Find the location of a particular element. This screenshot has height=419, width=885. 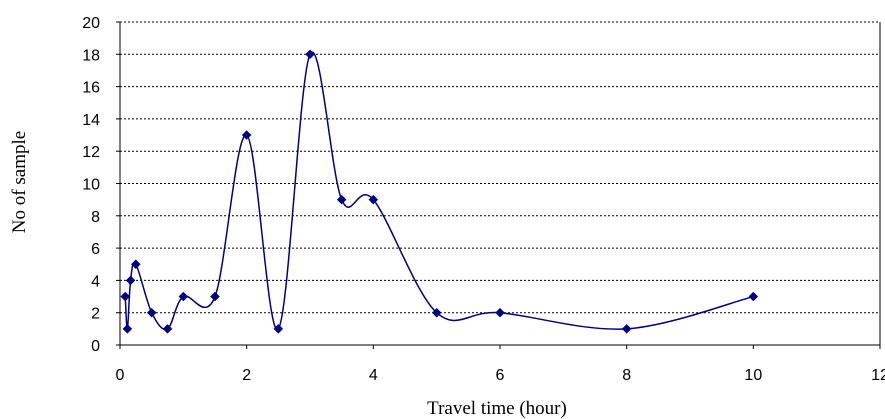

y-tick-label: 16 is located at coordinates (91, 88).